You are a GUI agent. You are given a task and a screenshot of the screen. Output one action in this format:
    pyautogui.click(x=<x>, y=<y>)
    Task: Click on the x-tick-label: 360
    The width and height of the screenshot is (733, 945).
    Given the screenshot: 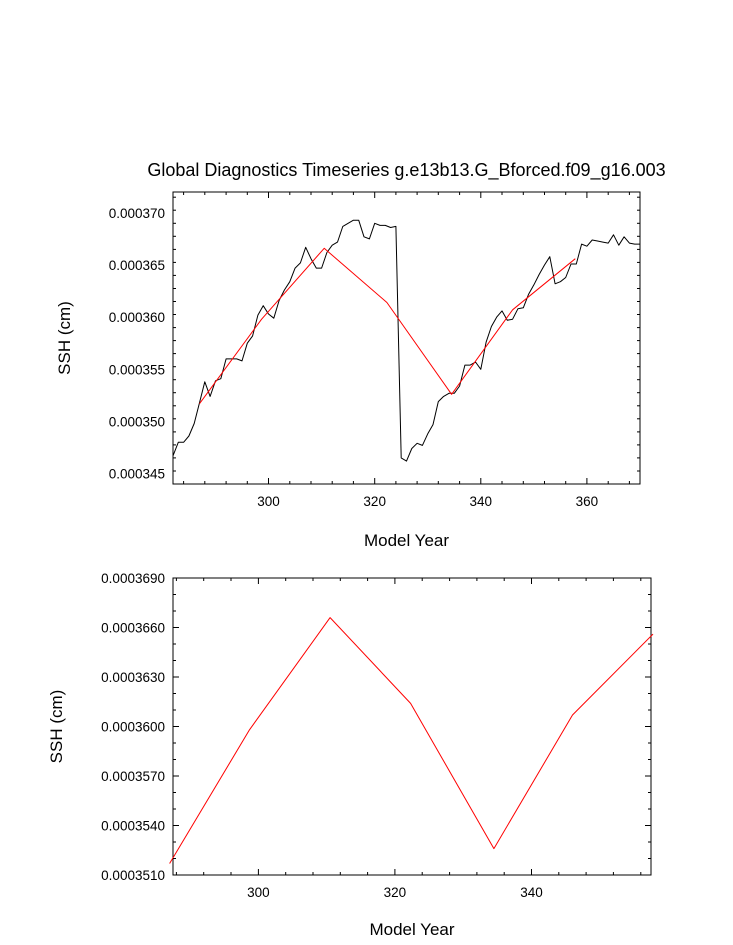 What is the action you would take?
    pyautogui.click(x=587, y=501)
    